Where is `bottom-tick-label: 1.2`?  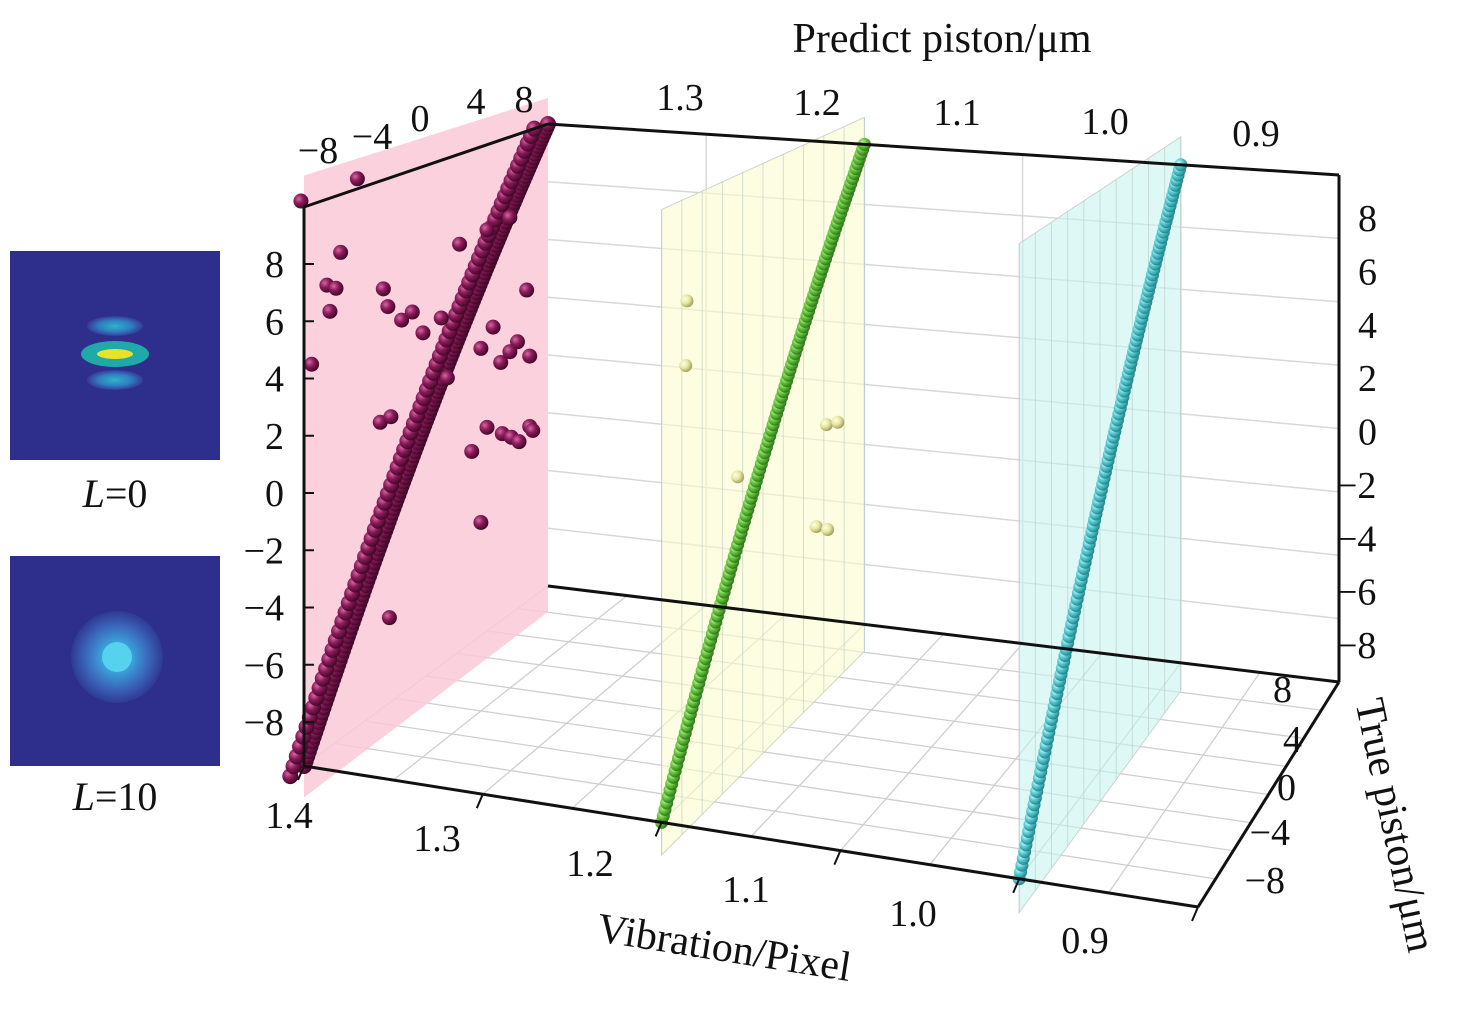 bottom-tick-label: 1.2 is located at coordinates (590, 864).